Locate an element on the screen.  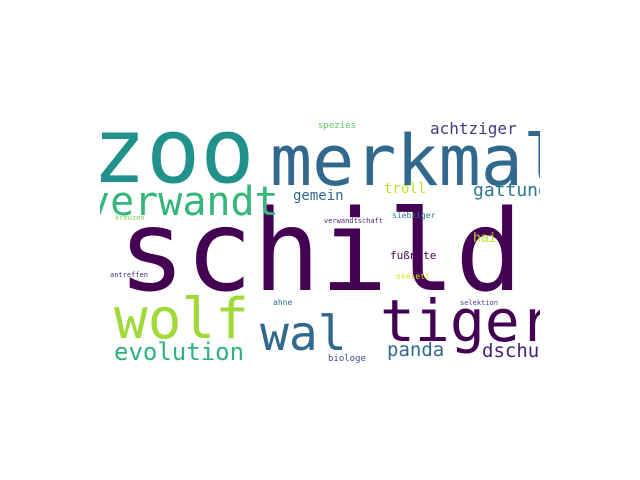
cloud-word-20: siebziger is located at coordinates (414, 215).